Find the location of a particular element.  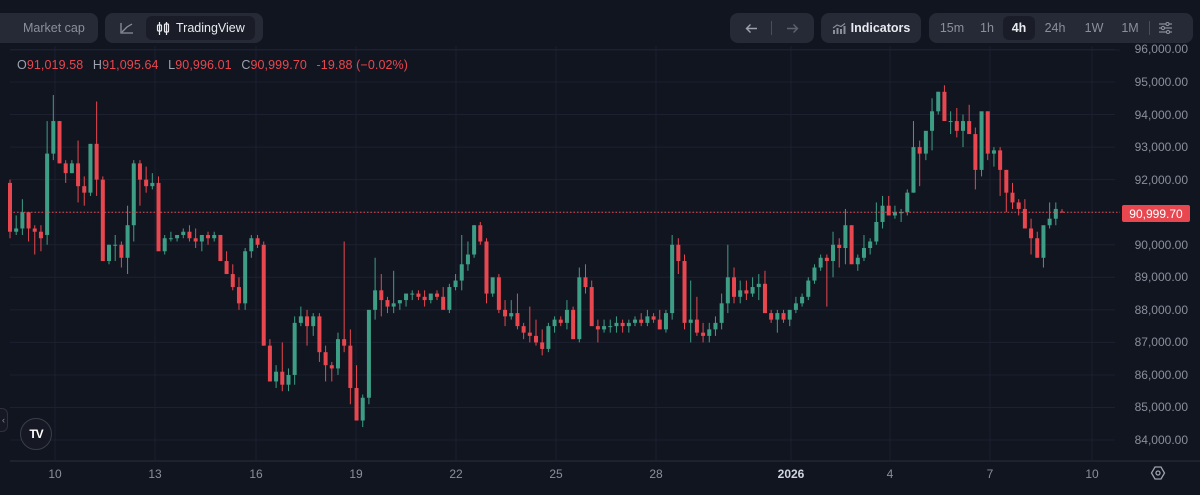

tradingview-view-button: TradingView is located at coordinates (200, 28).